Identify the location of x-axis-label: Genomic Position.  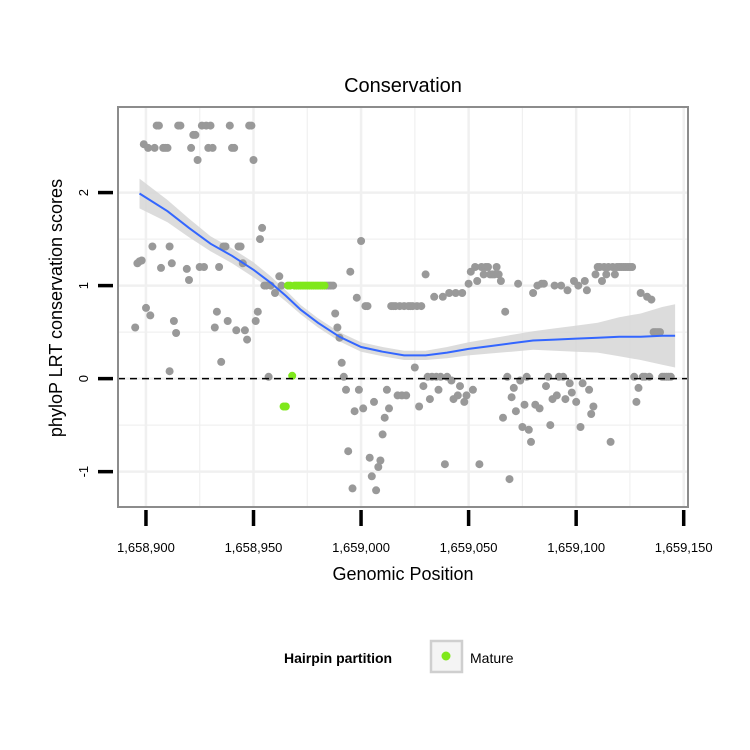
(402, 574).